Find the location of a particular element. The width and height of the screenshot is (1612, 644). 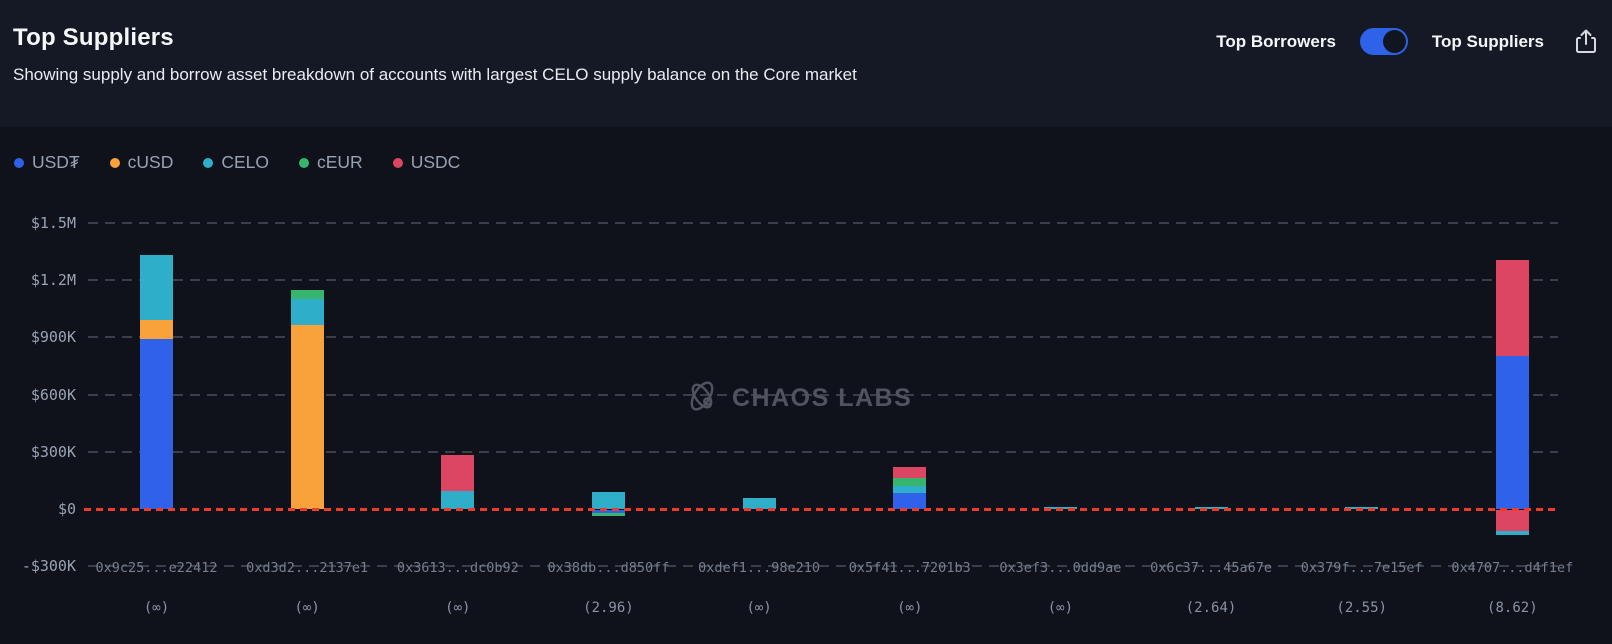

legend-item-label: USDC is located at coordinates (435, 162).